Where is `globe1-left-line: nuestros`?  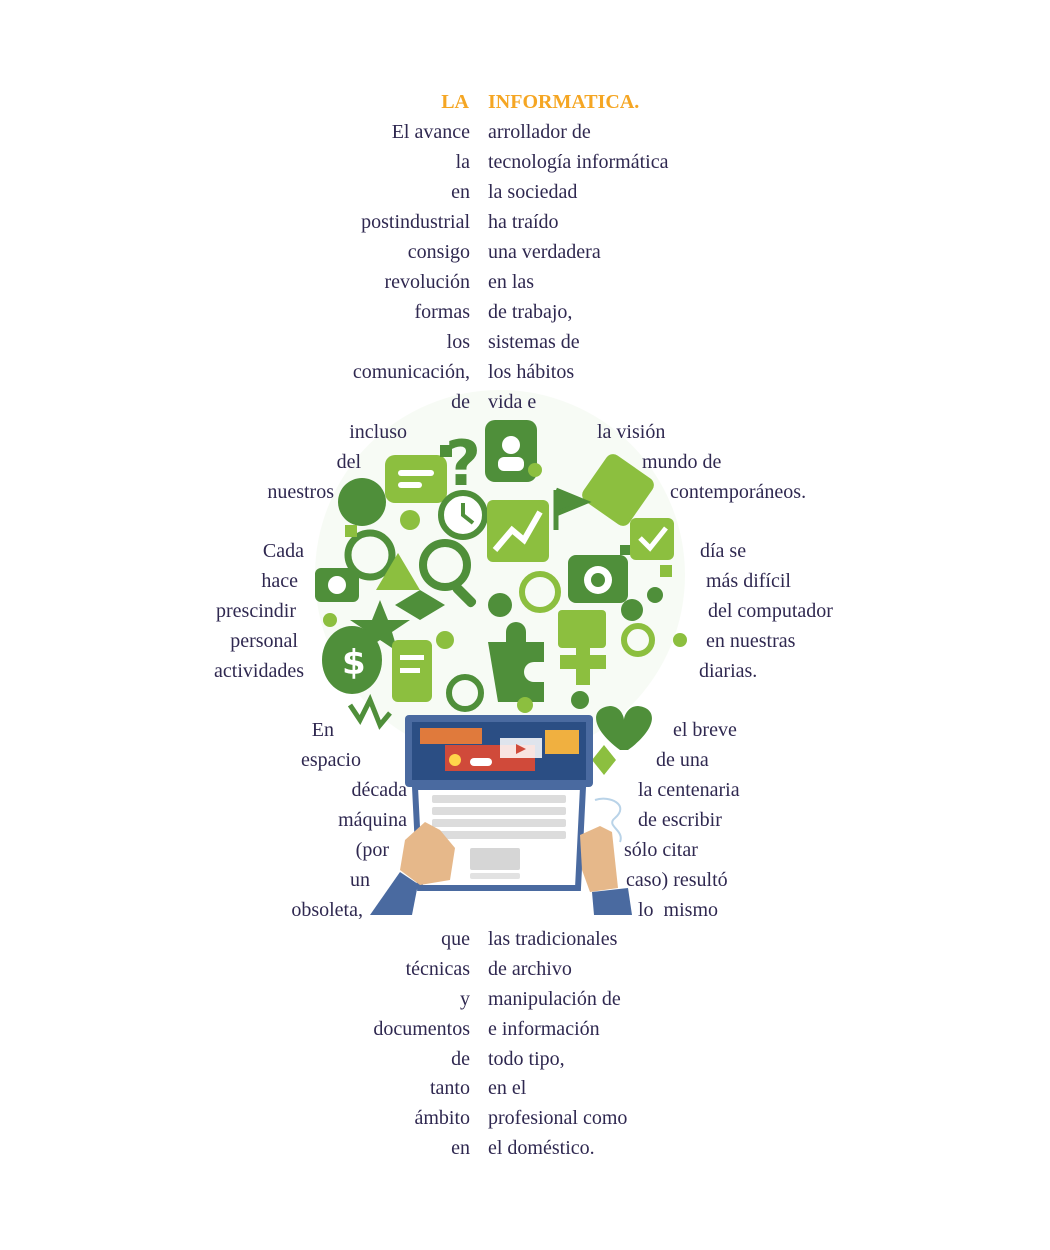 globe1-left-line: nuestros is located at coordinates (300, 492).